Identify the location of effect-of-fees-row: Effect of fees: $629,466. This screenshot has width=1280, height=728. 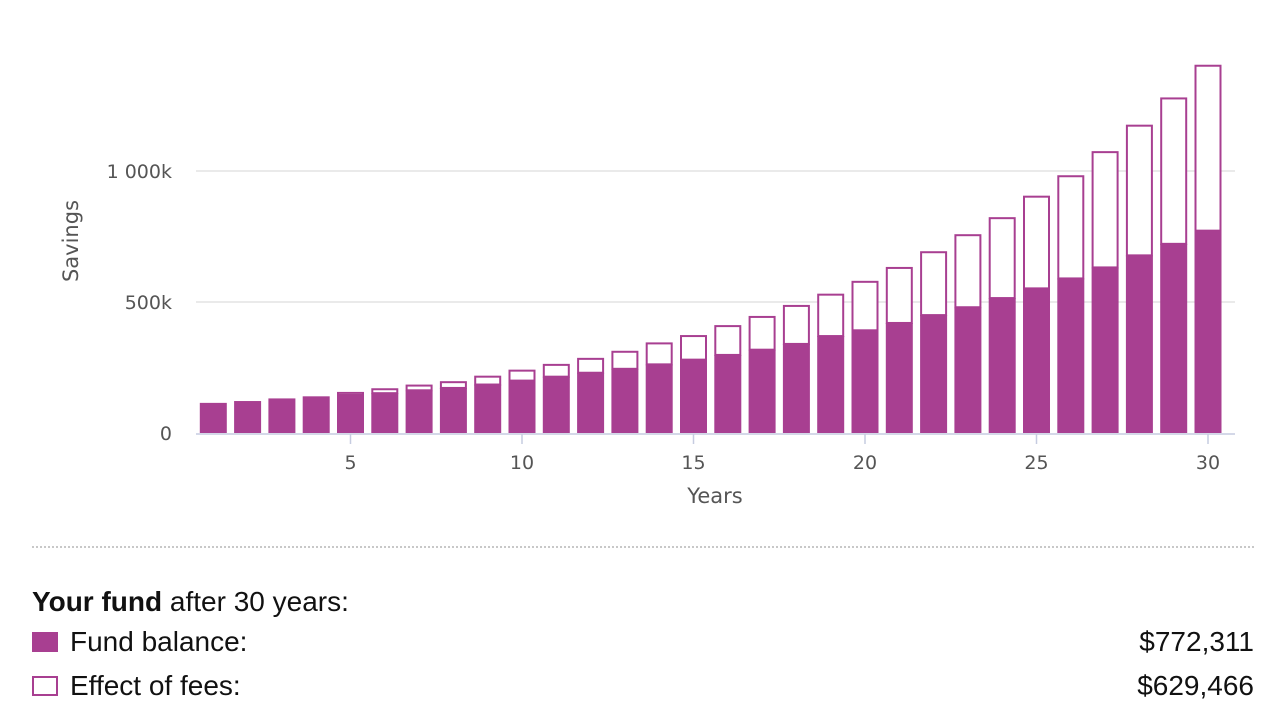
(643, 686).